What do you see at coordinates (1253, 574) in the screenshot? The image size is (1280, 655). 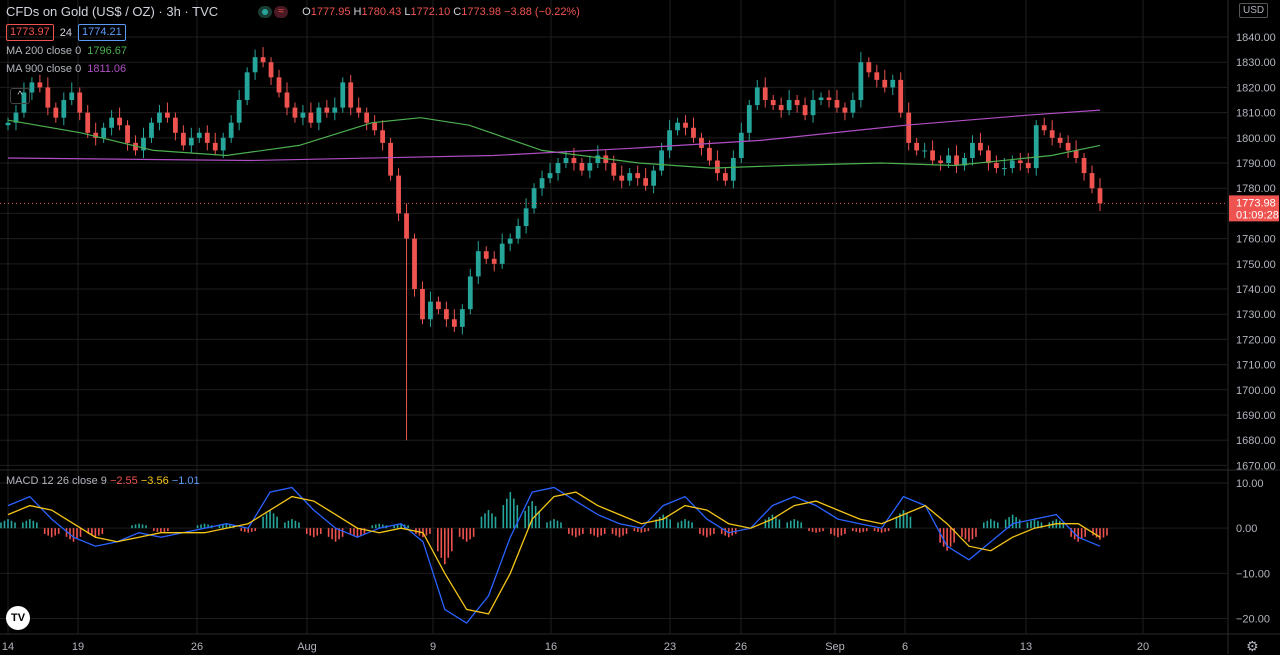 I see `macd-y-tick-label: −10.00` at bounding box center [1253, 574].